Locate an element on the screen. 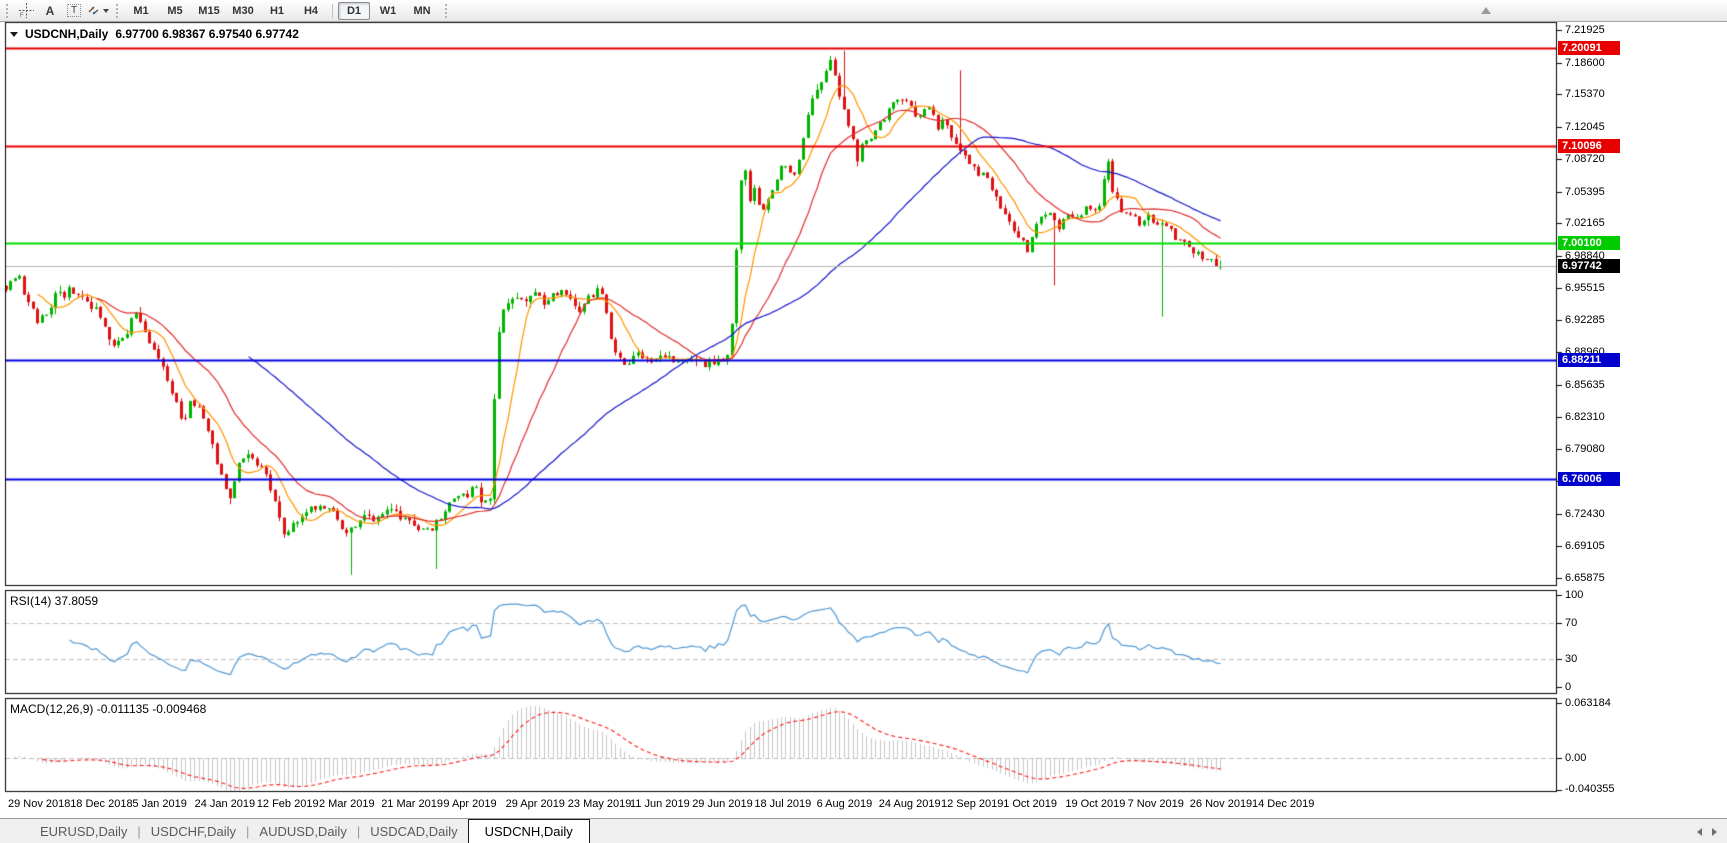 The height and width of the screenshot is (843, 1727). date-tick: 18 Dec 2018 is located at coordinates (101, 804).